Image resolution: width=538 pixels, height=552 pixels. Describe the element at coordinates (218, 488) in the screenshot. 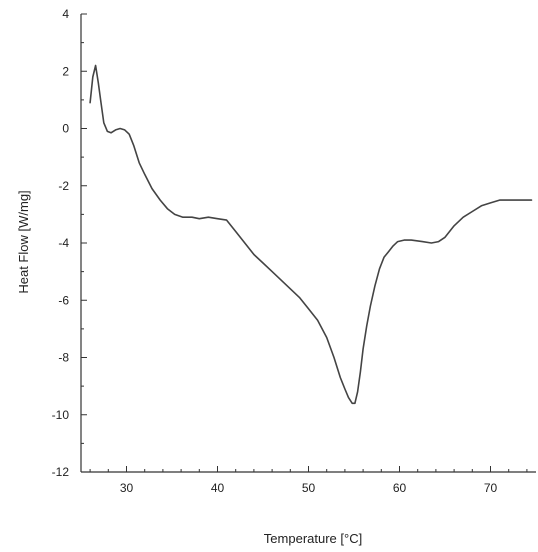

I see `x-tick-label: 40` at that location.